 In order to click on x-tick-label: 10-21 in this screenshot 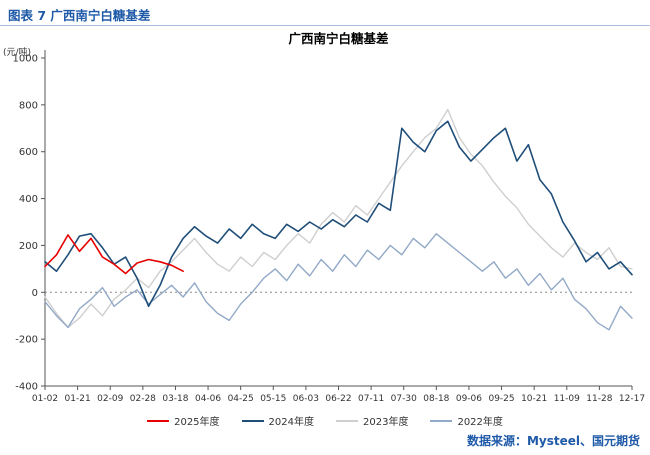, I will do `click(534, 399)`.